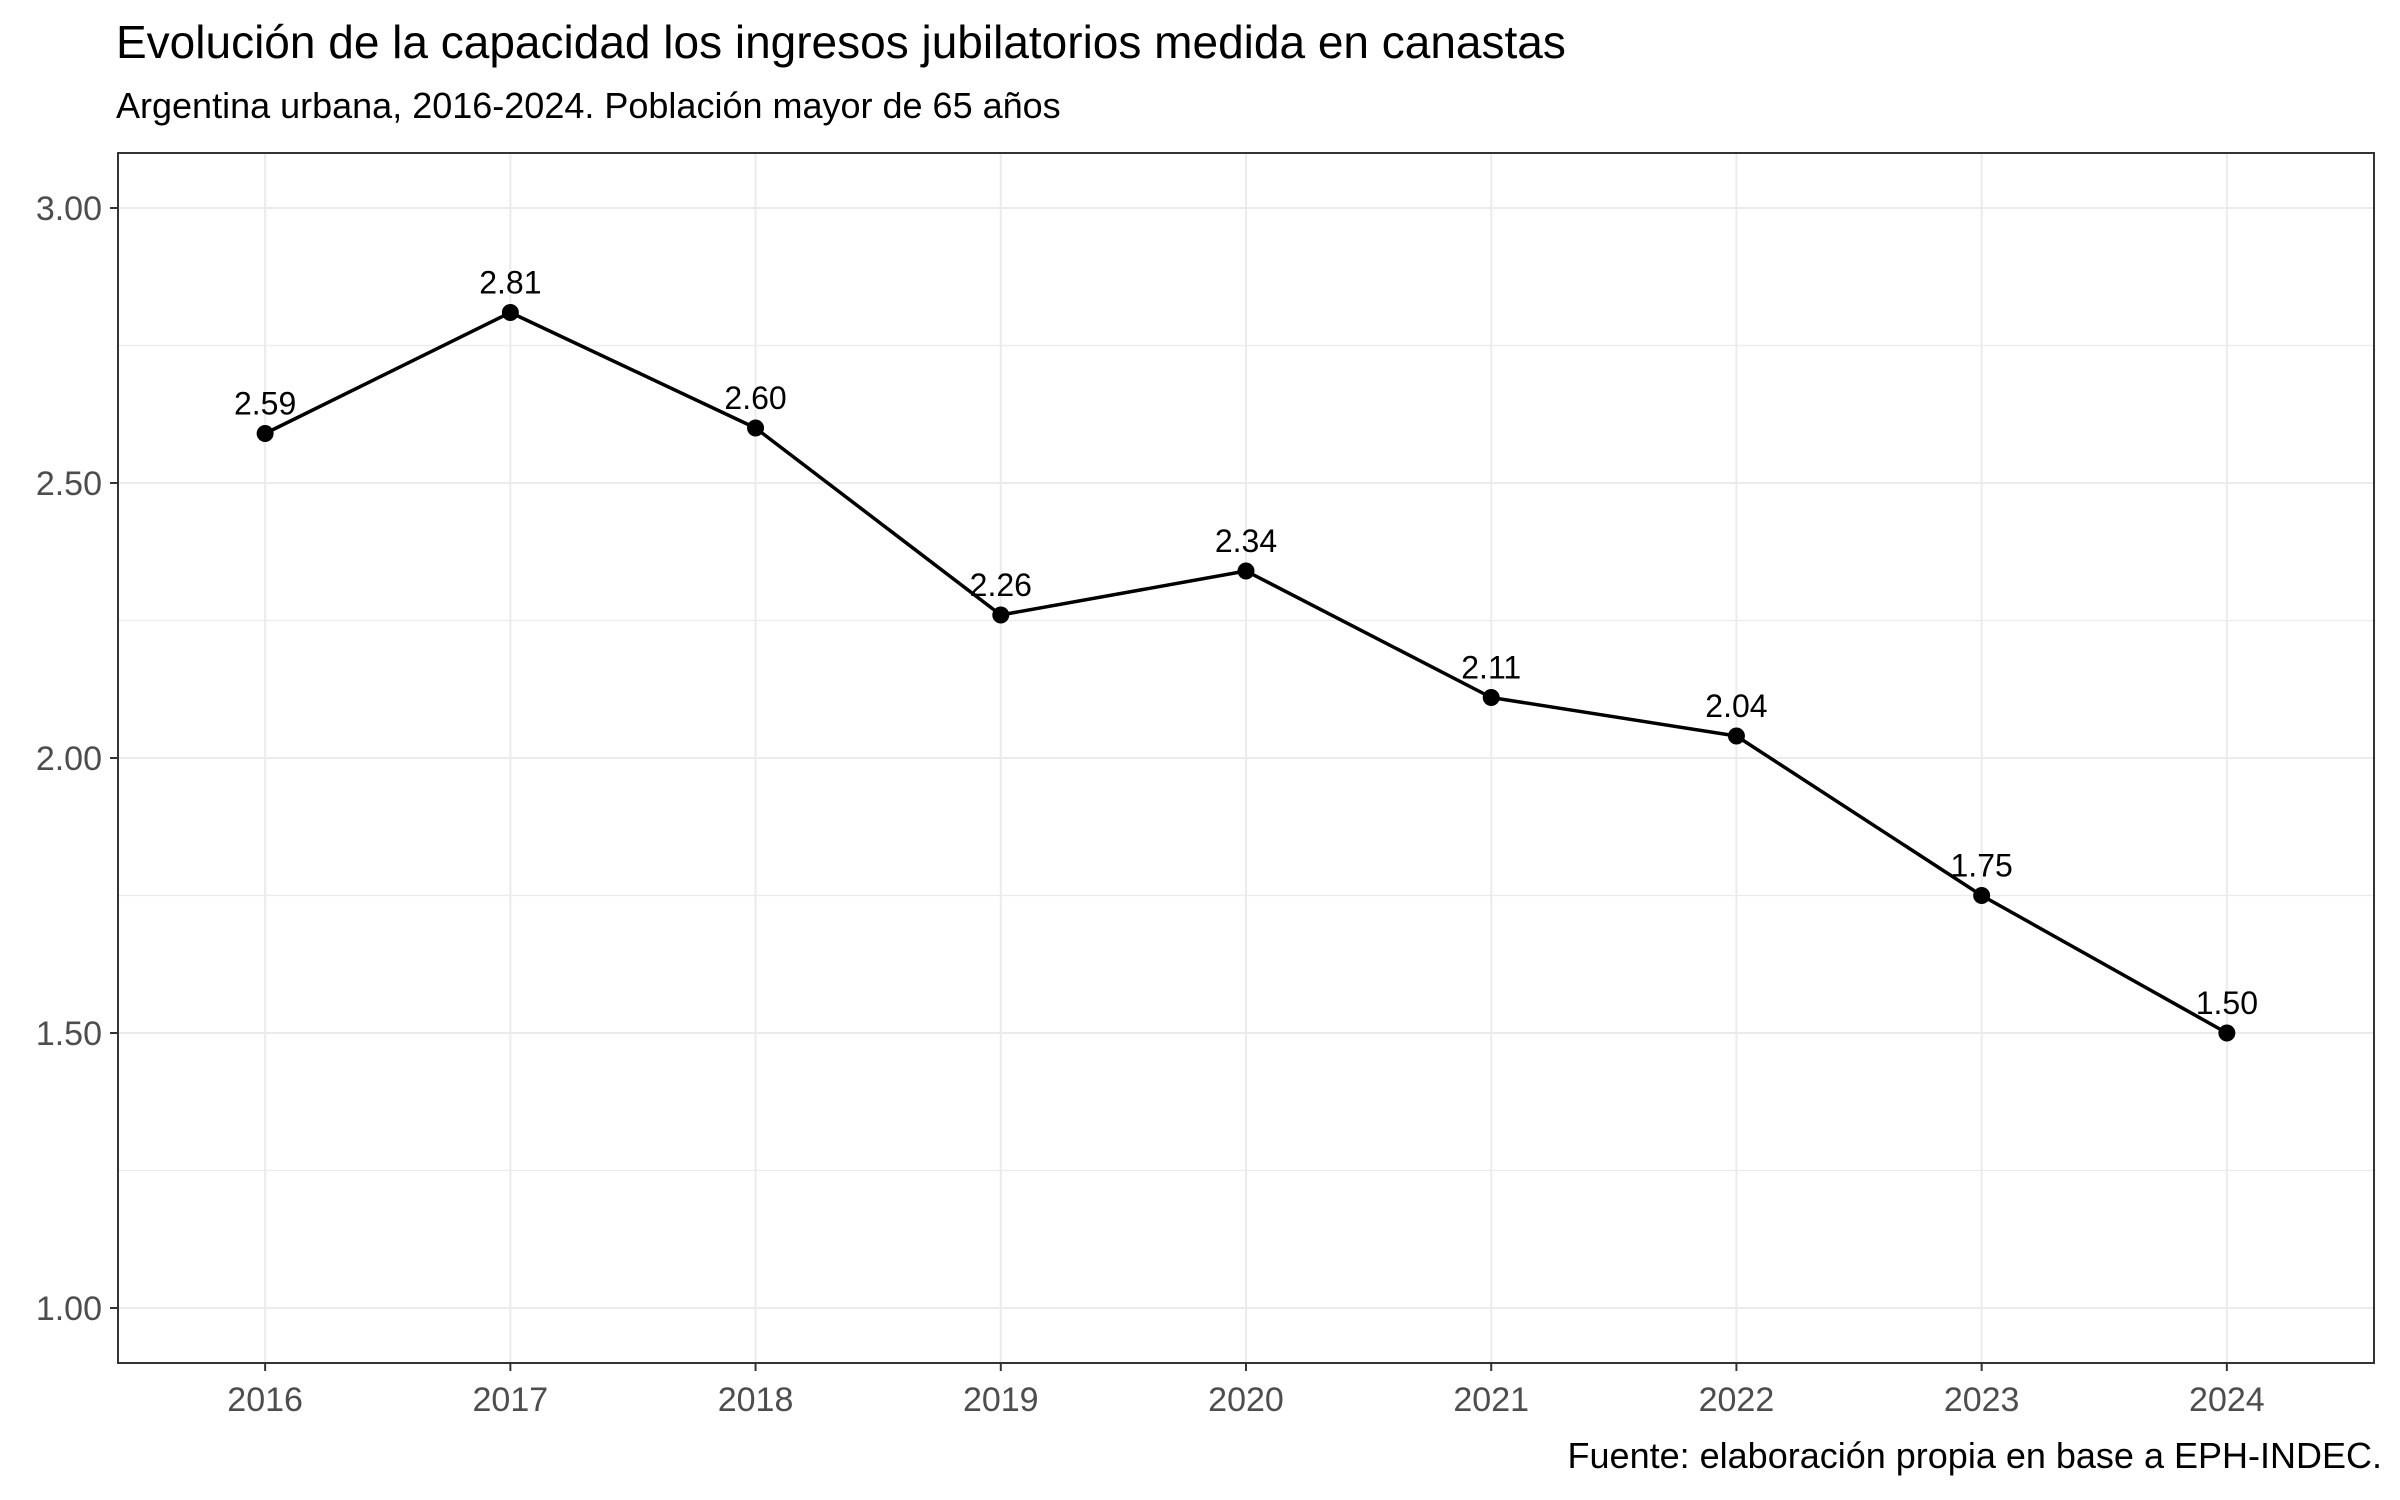 The height and width of the screenshot is (1500, 2400). Describe the element at coordinates (1736, 706) in the screenshot. I see `data-label: 2.04` at that location.